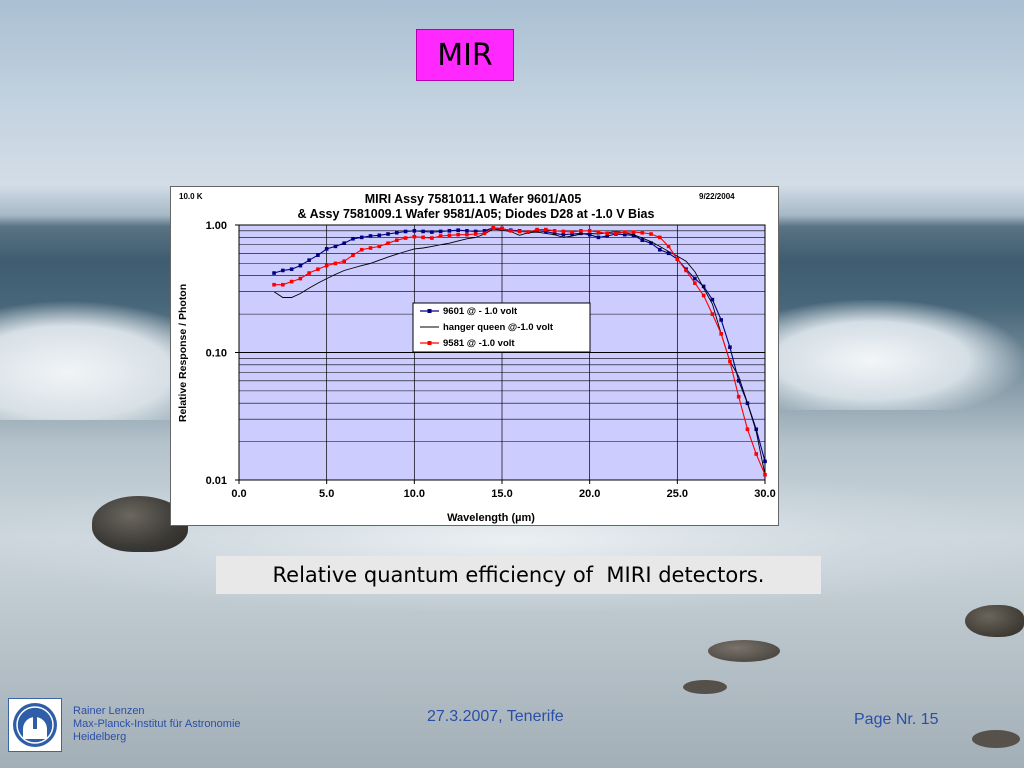 Image resolution: width=1024 pixels, height=768 pixels. I want to click on y-axis-label: Relative Response / Photon, so click(183, 353).